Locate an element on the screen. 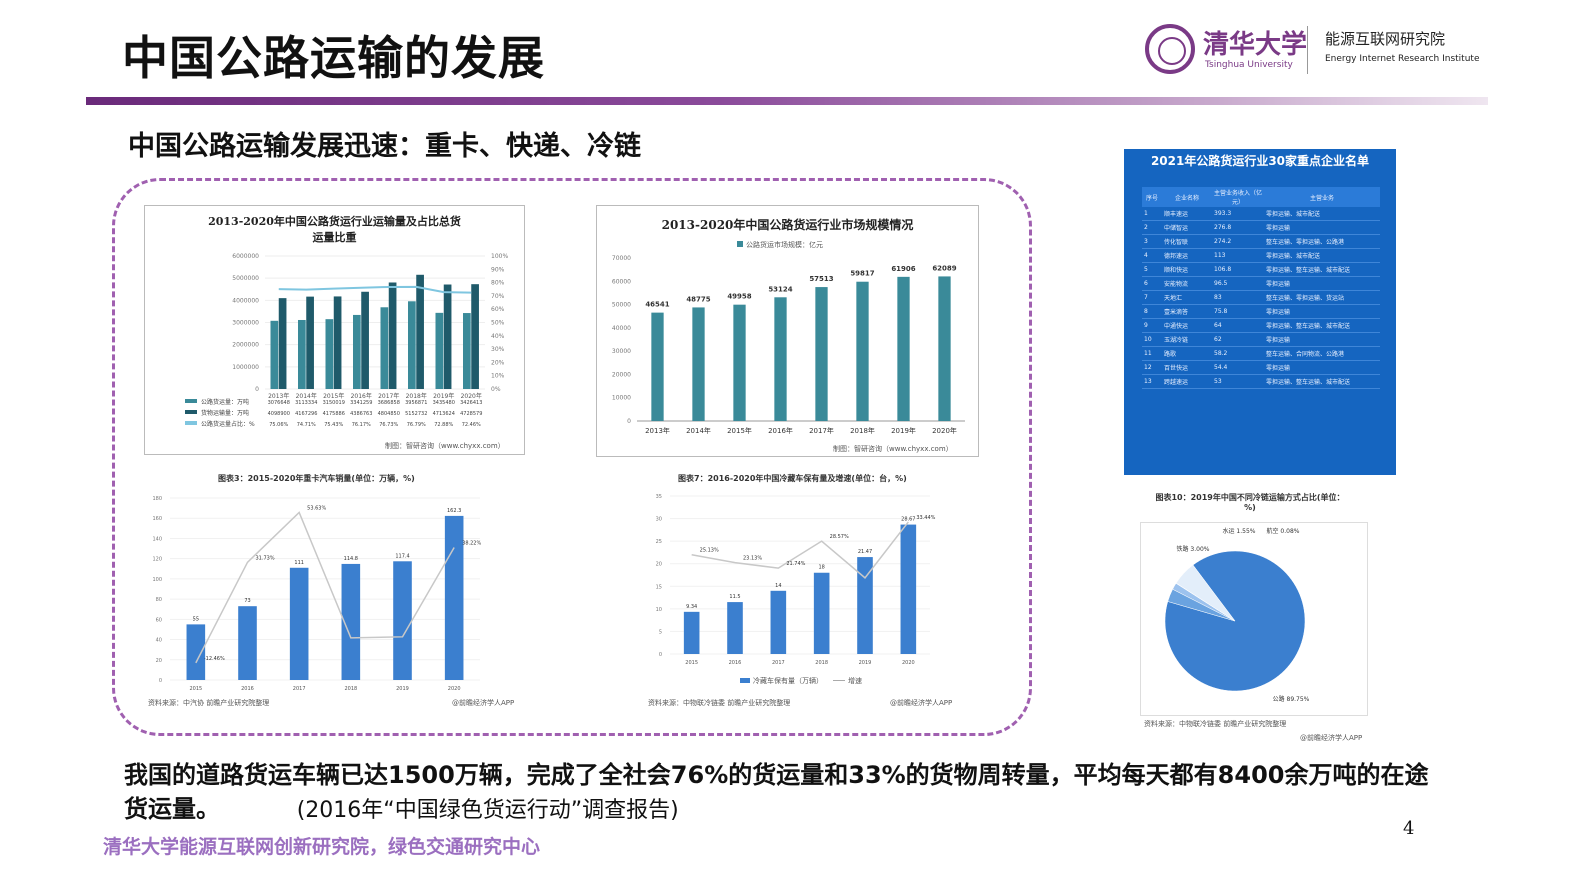 The image size is (1587, 873). line-data-label: -12.46% is located at coordinates (214, 659).